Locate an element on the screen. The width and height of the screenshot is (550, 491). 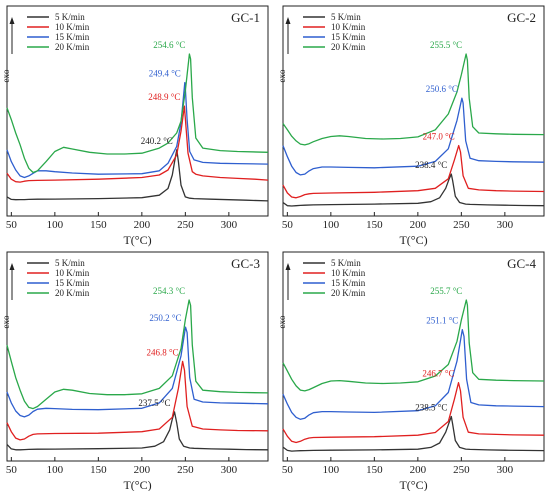
peak-label: 250.2 °C is located at coordinates (165, 318).